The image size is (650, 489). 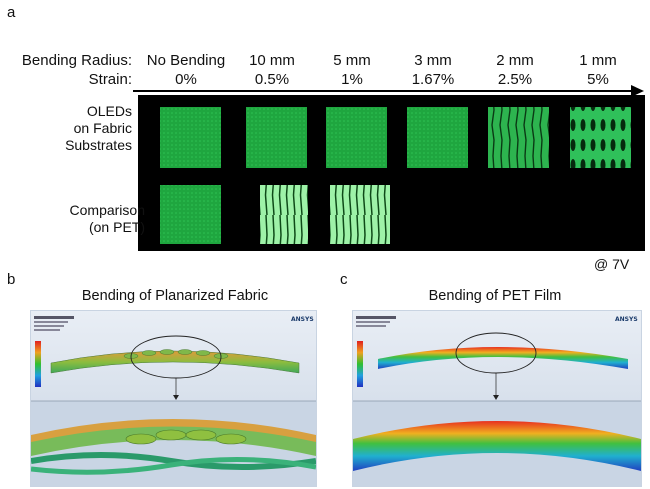 What do you see at coordinates (503, 358) in the screenshot?
I see `pet-strip` at bounding box center [503, 358].